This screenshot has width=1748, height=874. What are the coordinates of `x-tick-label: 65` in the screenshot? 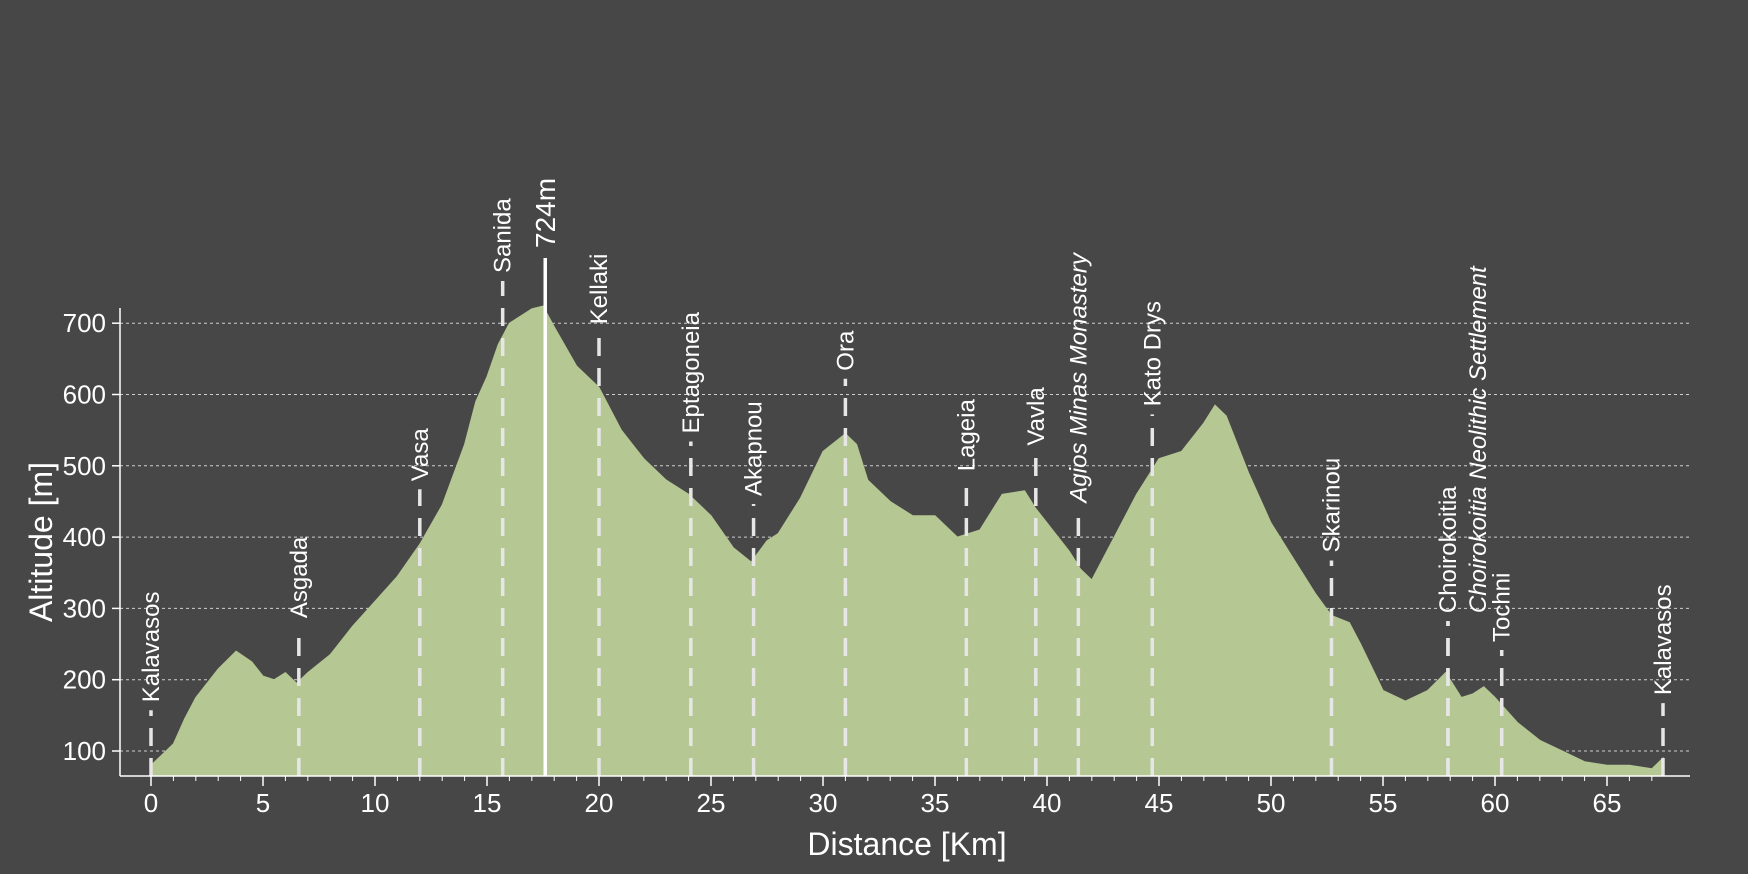 It's located at (1607, 803).